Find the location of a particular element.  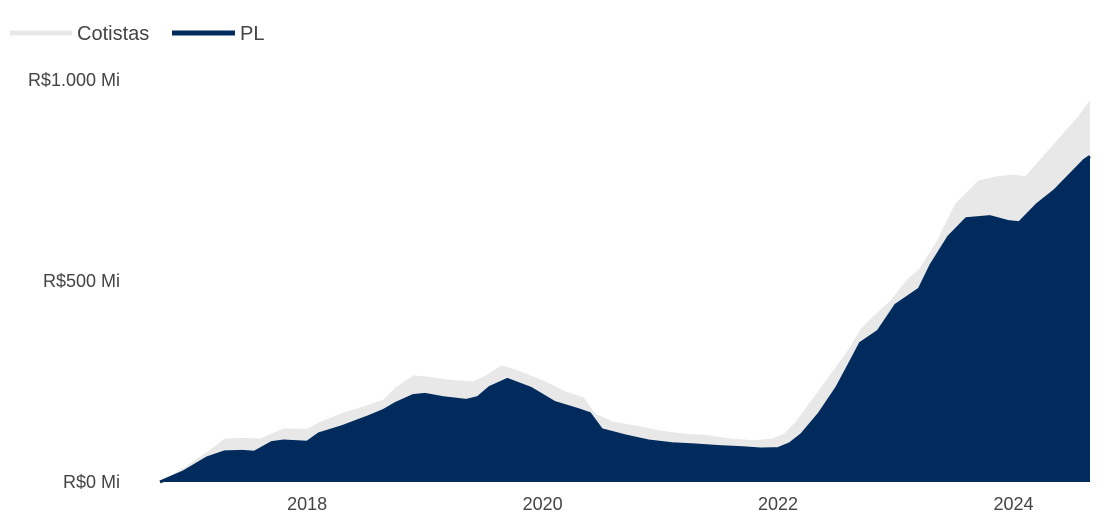

y-tick-label: R$0 Mi is located at coordinates (91, 482).